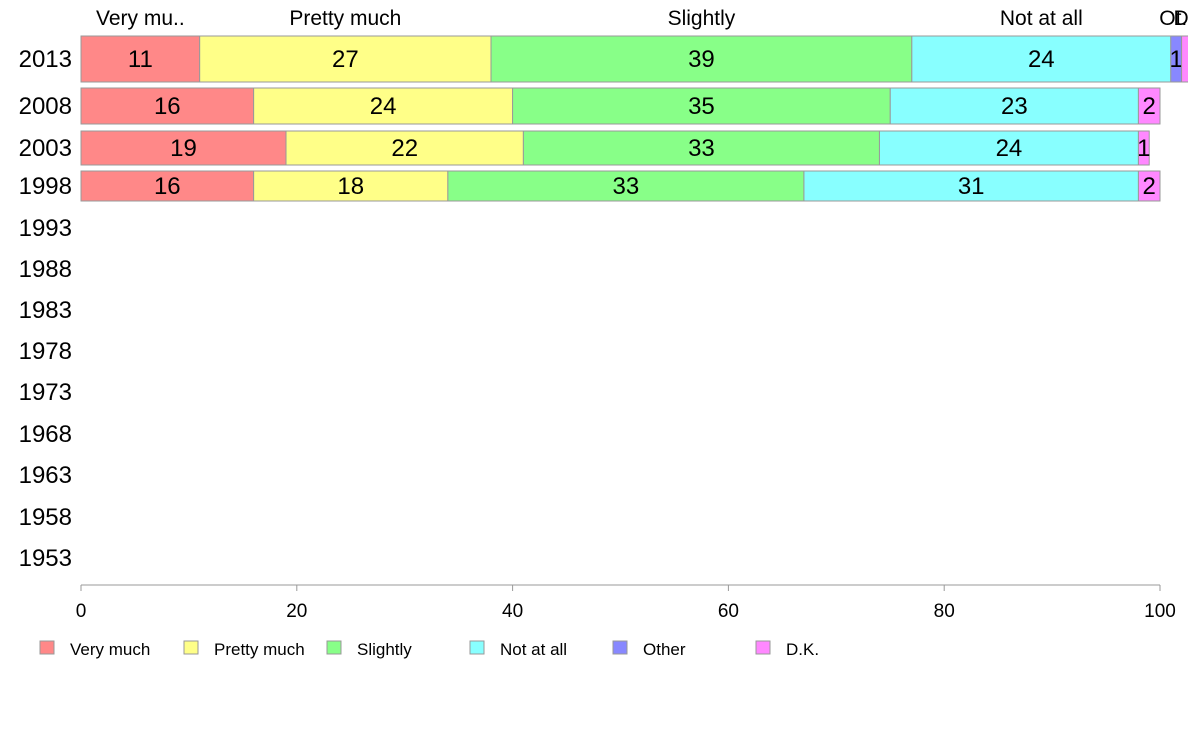  I want to click on top-category-label: Pretty much, so click(345, 18).